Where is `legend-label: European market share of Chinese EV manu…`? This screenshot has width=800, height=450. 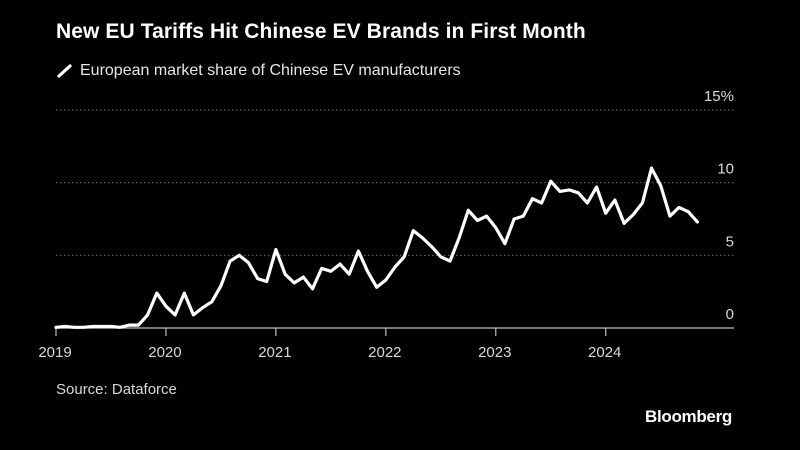 legend-label: European market share of Chinese EV manu… is located at coordinates (270, 70).